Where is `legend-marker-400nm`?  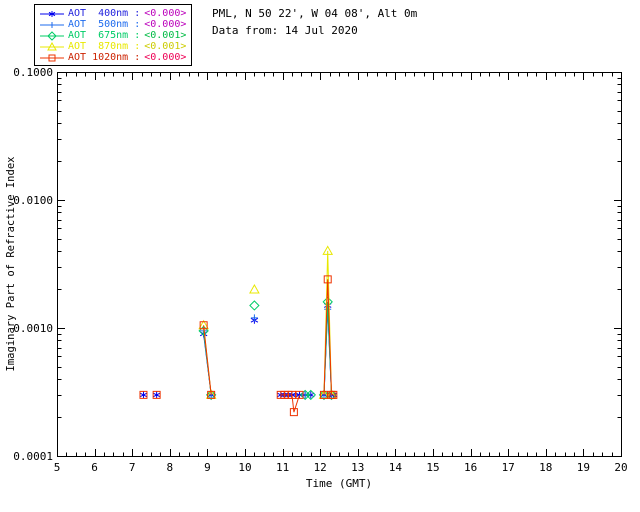
legend-marker-400nm is located at coordinates (52, 13).